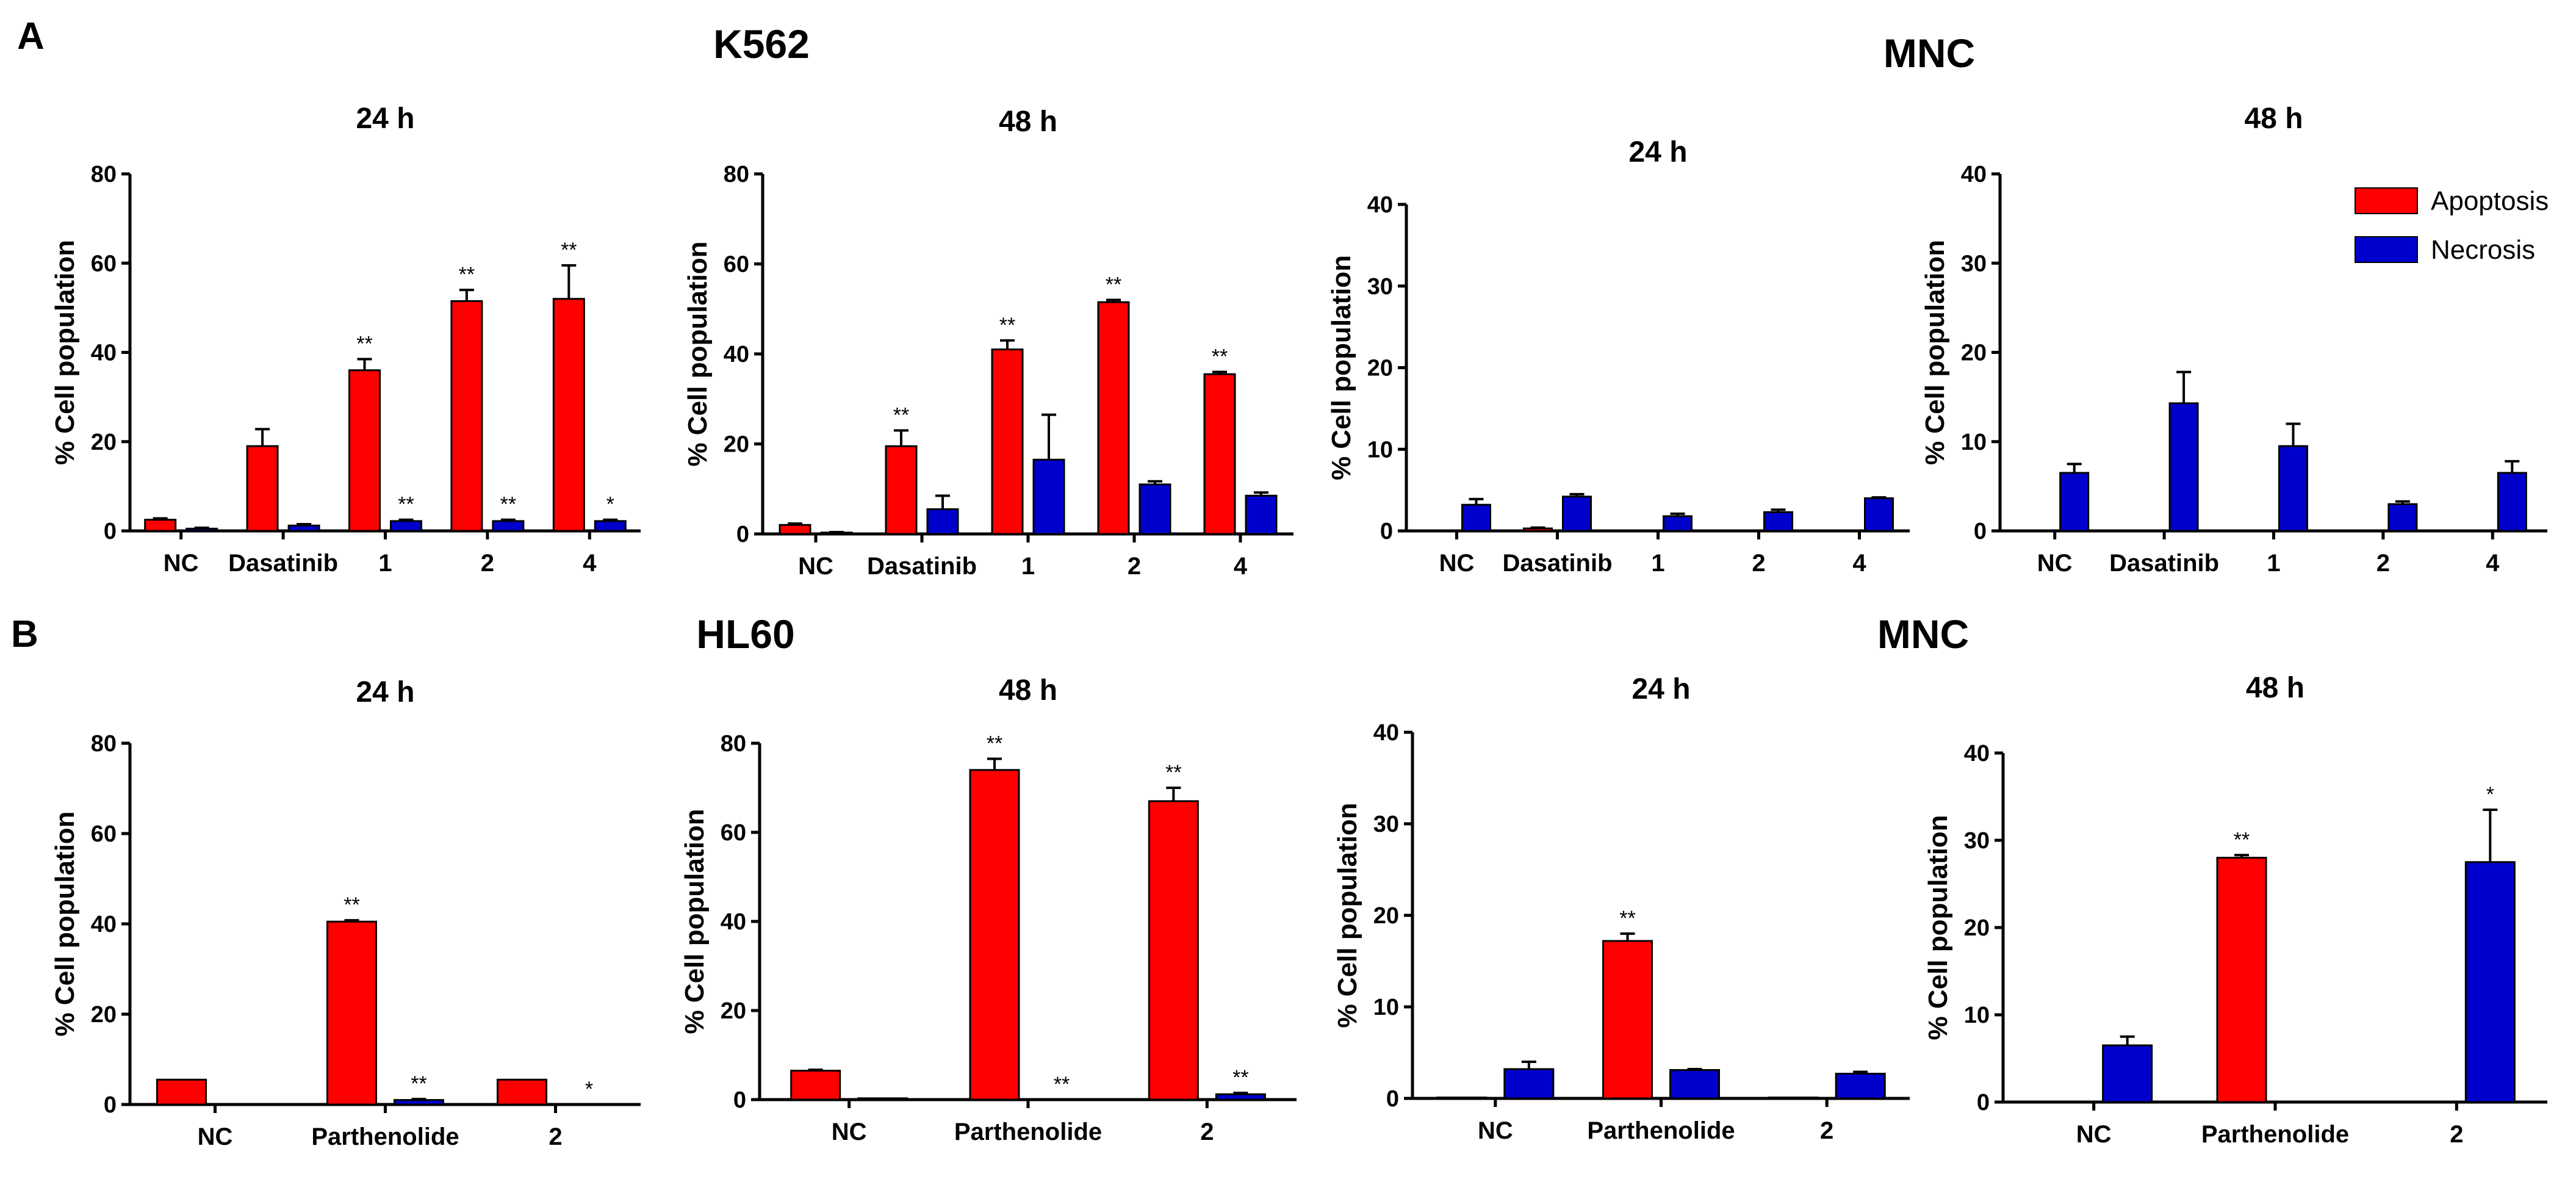 The image size is (2576, 1182). Describe the element at coordinates (2483, 250) in the screenshot. I see `legend-label-necrosis: Necrosis` at that location.